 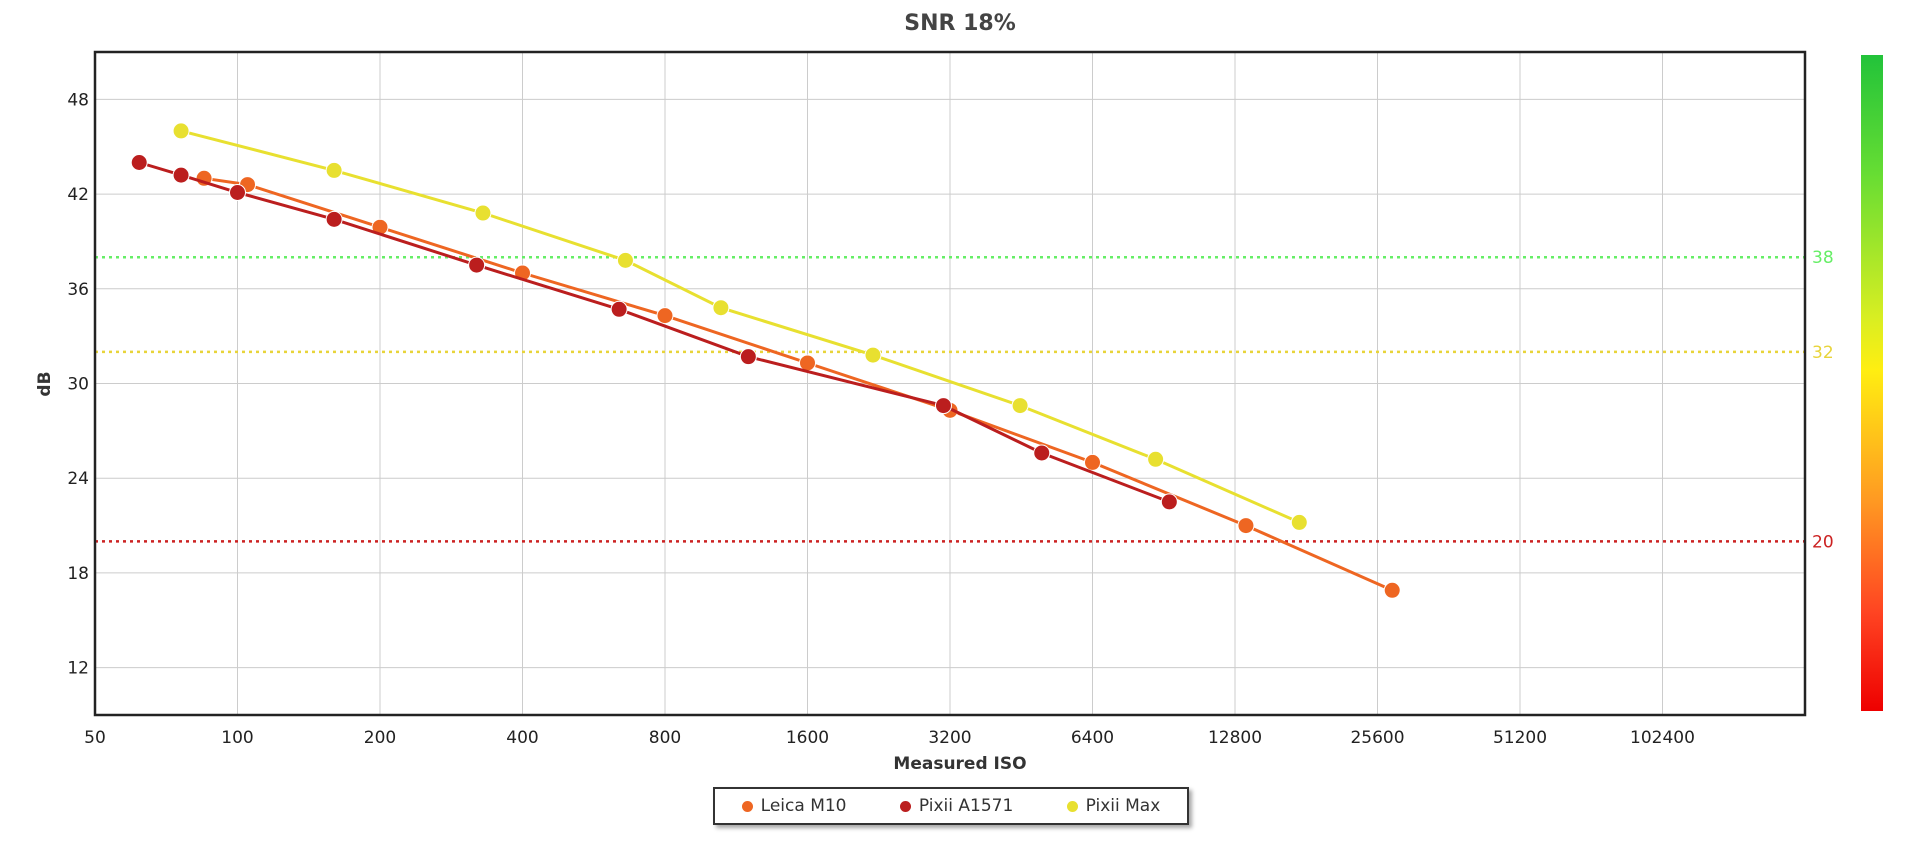 I want to click on y-tick-label: 18, so click(x=78, y=574).